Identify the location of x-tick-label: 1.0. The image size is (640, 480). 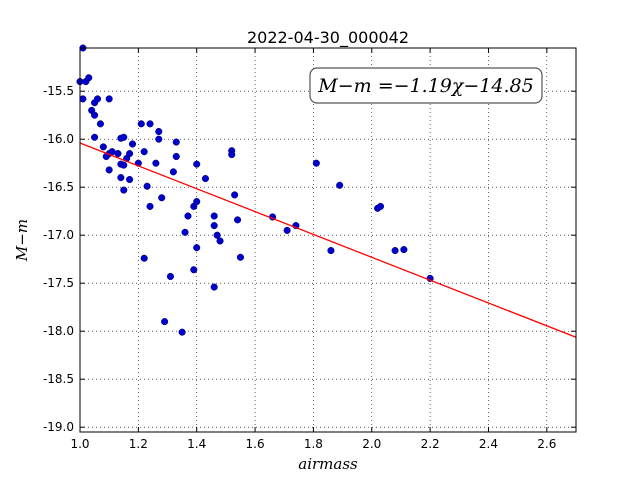
(79, 444).